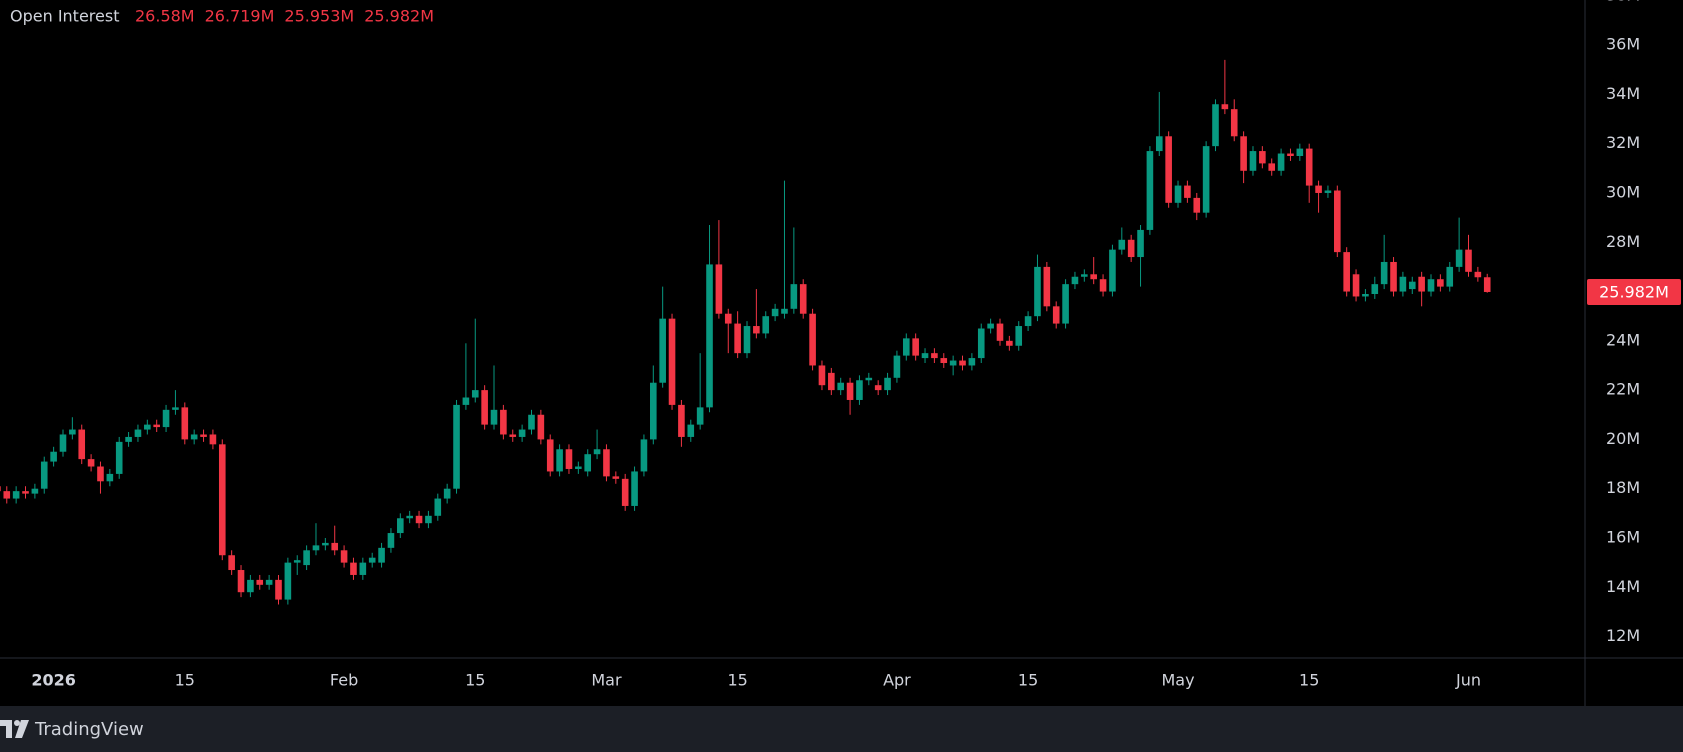 The height and width of the screenshot is (752, 1683). I want to click on y-tick-label: 30M, so click(1623, 191).